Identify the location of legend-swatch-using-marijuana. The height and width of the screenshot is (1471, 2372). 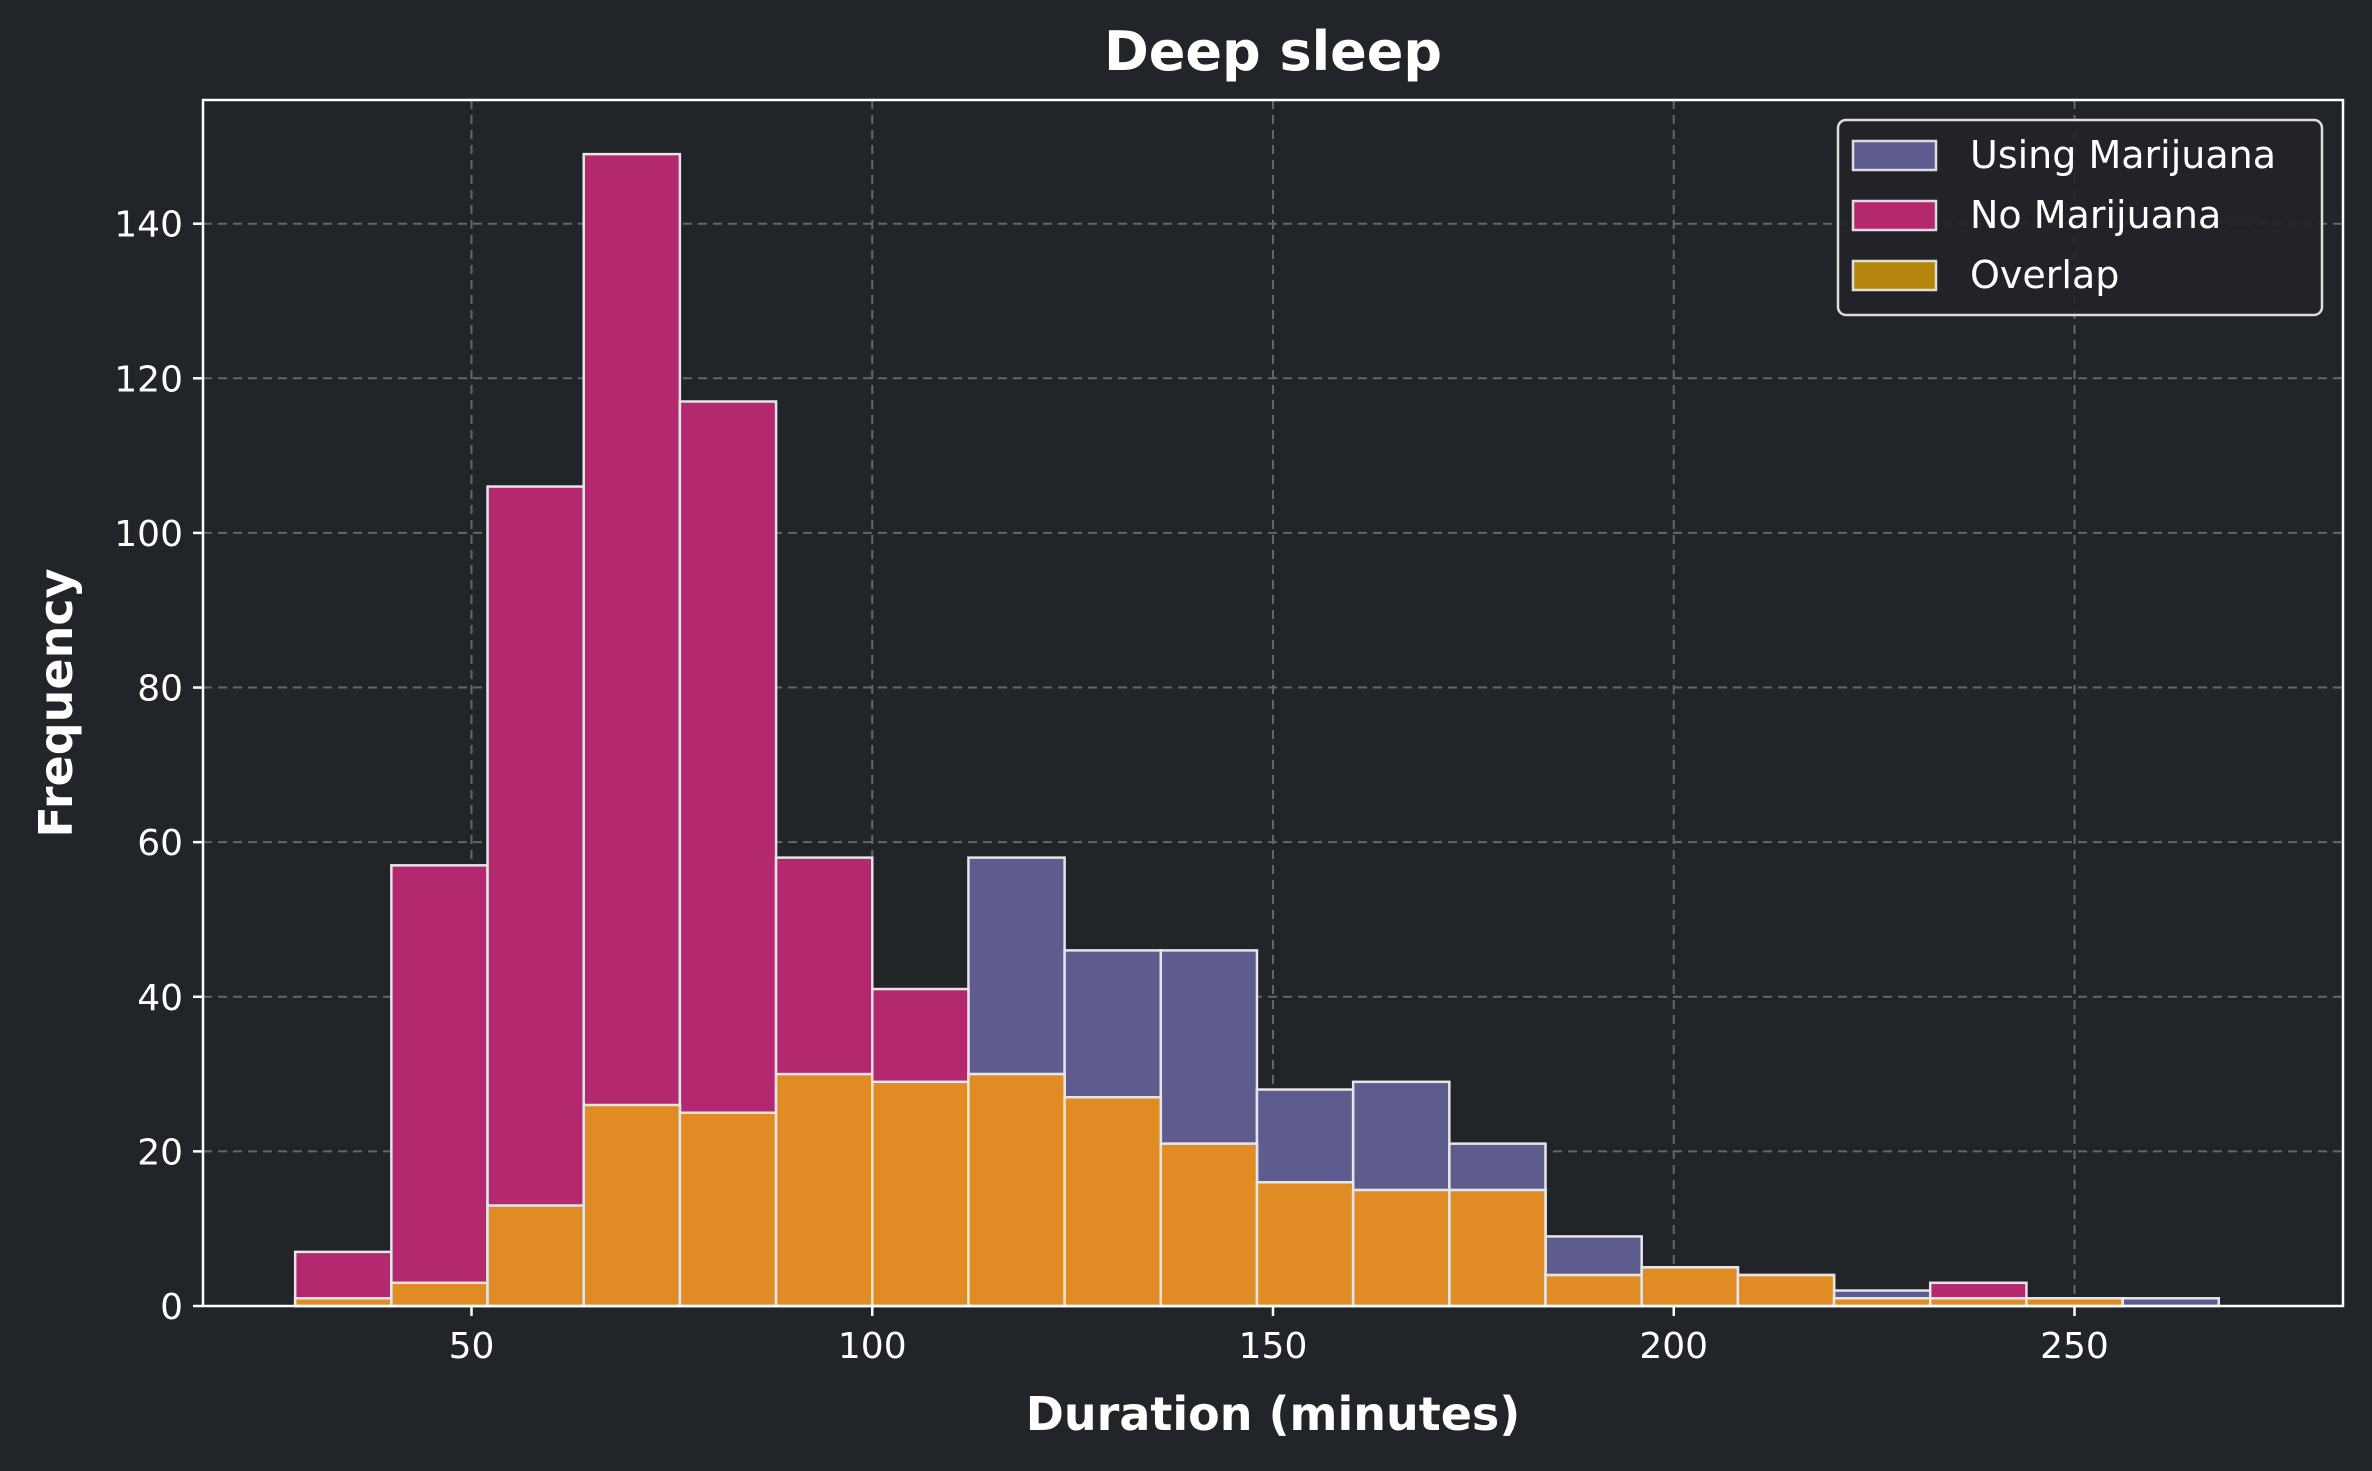
(1894, 155).